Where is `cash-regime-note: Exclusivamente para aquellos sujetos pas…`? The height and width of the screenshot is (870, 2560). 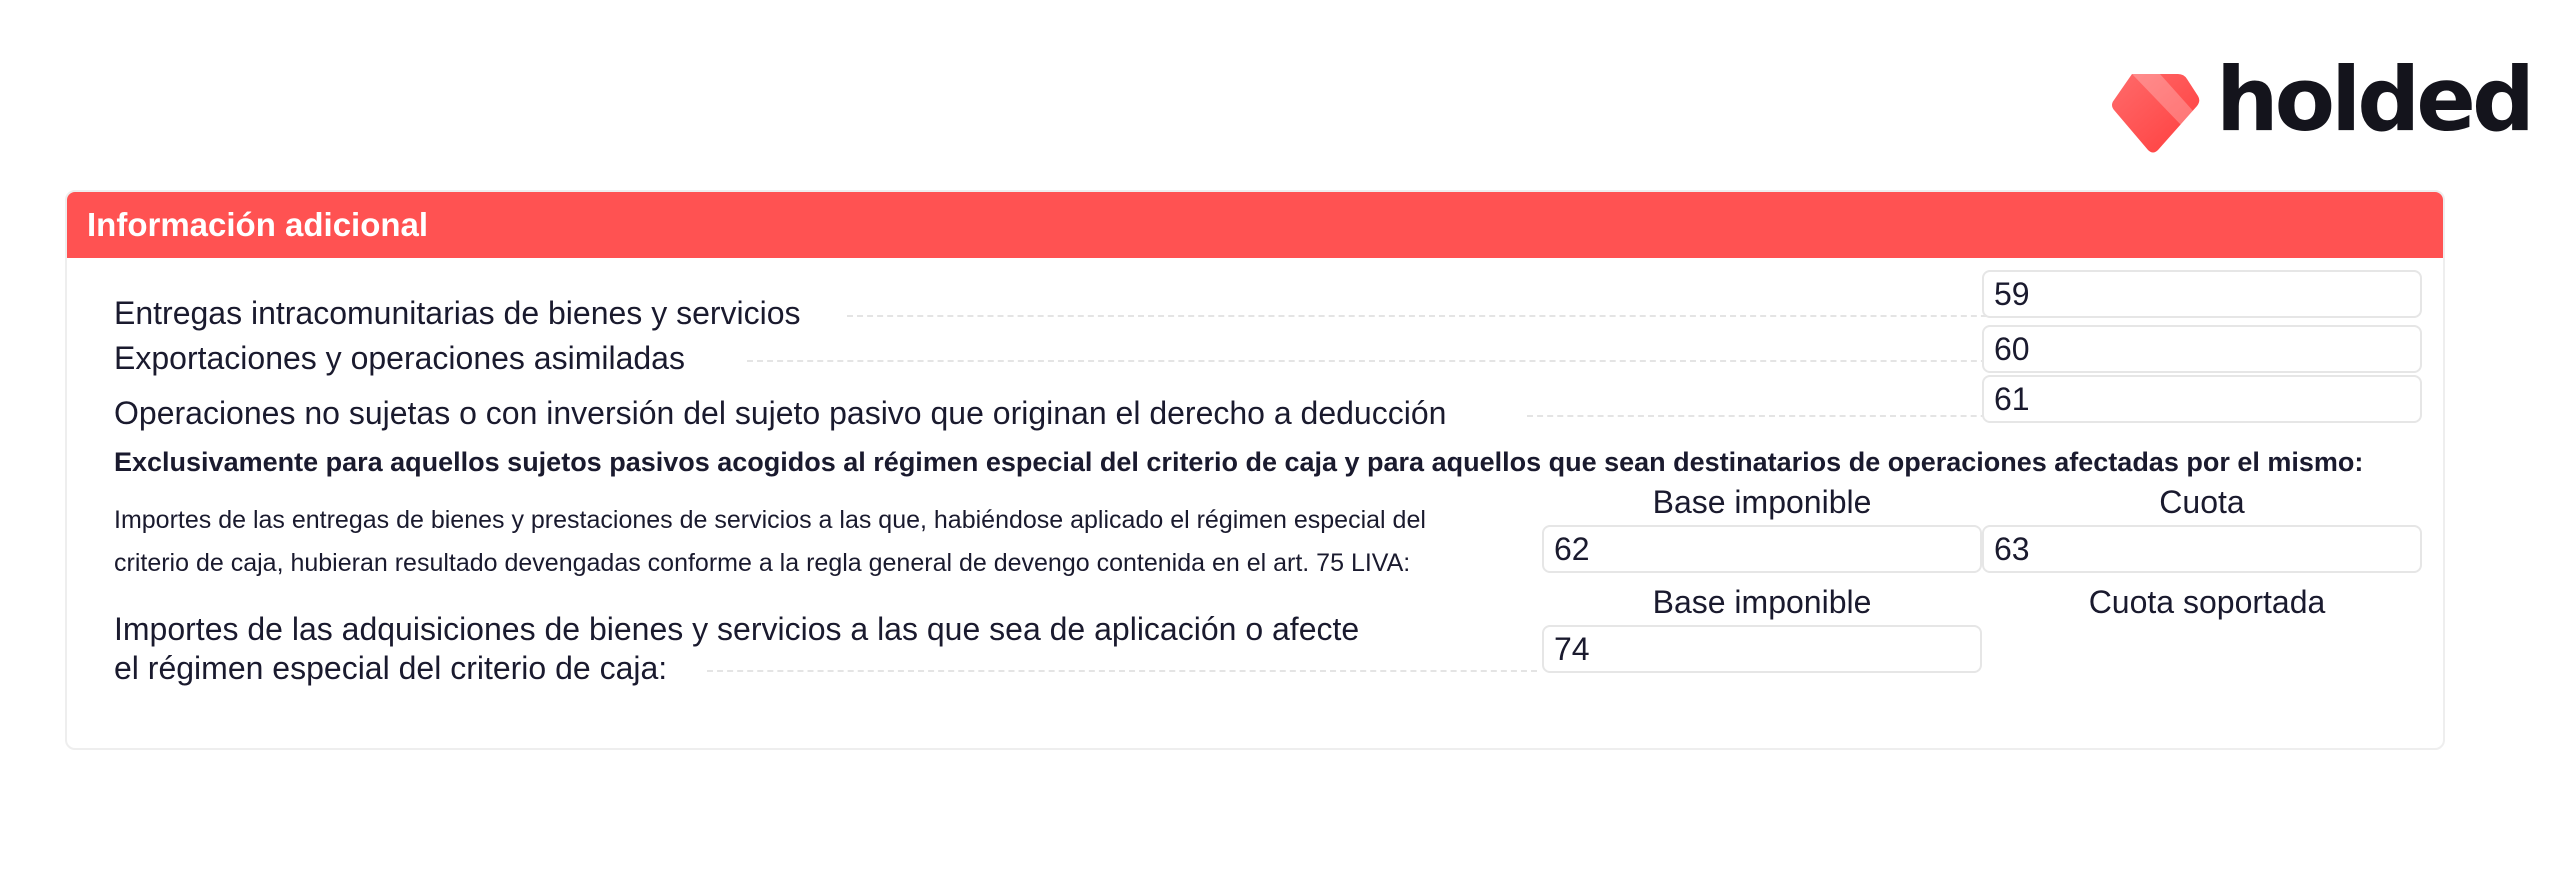
cash-regime-note: Exclusivamente para aquellos sujetos pas… is located at coordinates (1239, 462).